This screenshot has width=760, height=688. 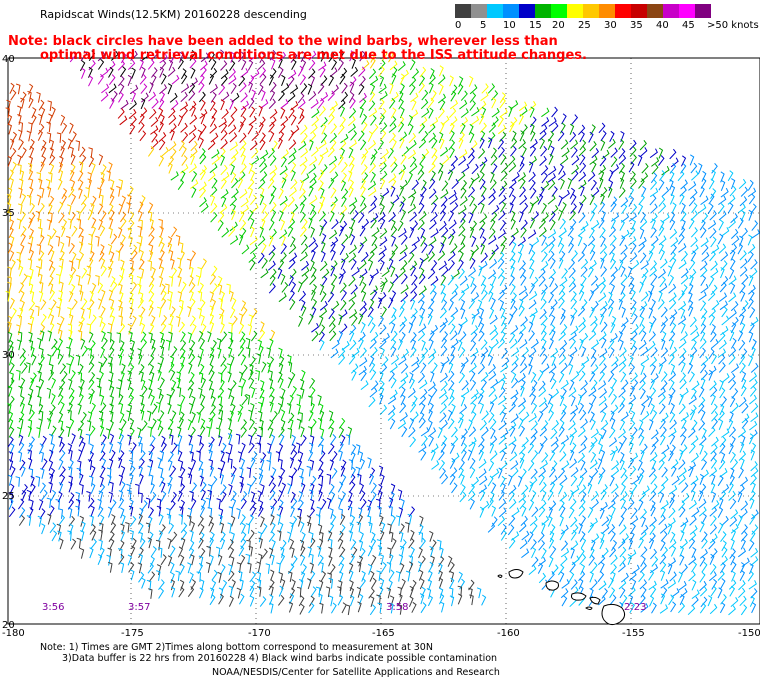 What do you see at coordinates (8, 496) in the screenshot?
I see `lat-tick: 25` at bounding box center [8, 496].